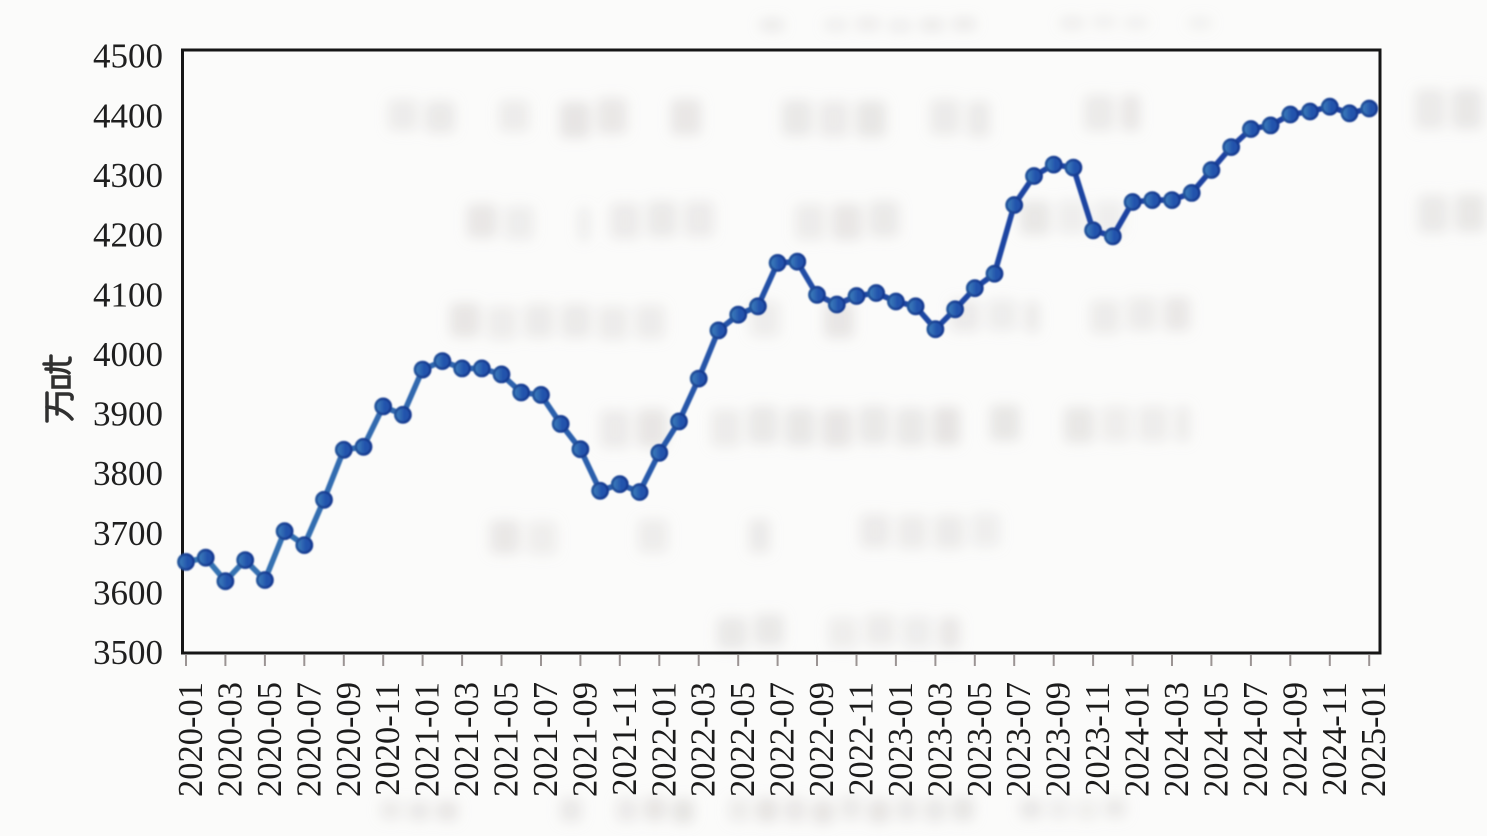 The height and width of the screenshot is (836, 1487). I want to click on svg-text: 4200, so click(128, 235).